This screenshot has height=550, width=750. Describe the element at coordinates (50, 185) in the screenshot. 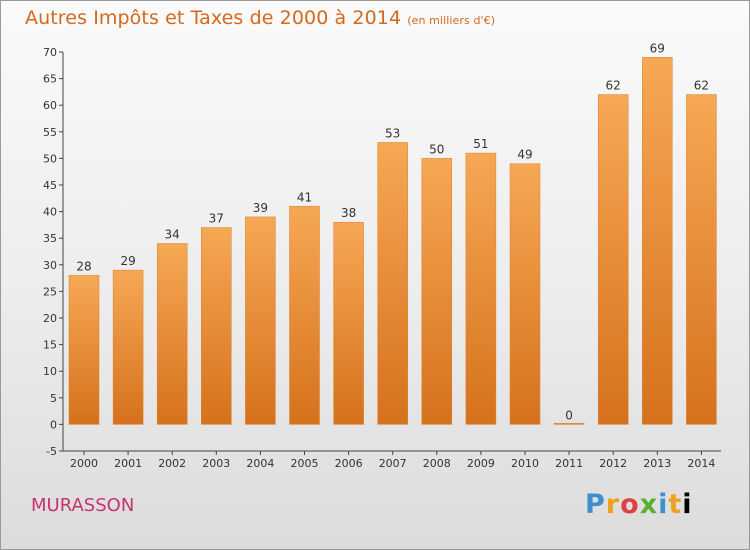

I see `y-tick-label: 45` at that location.